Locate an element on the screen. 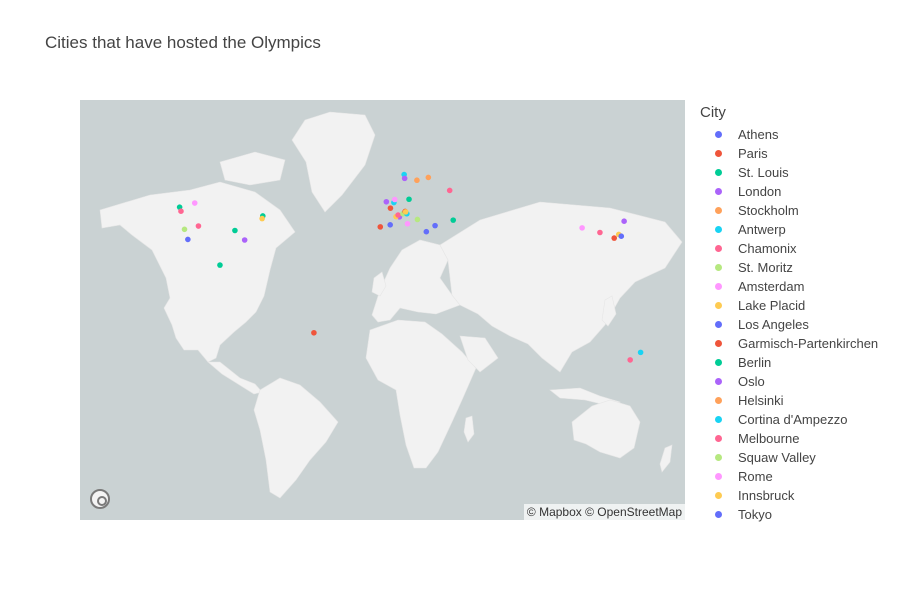  legend-label: Melbourne is located at coordinates (769, 438).